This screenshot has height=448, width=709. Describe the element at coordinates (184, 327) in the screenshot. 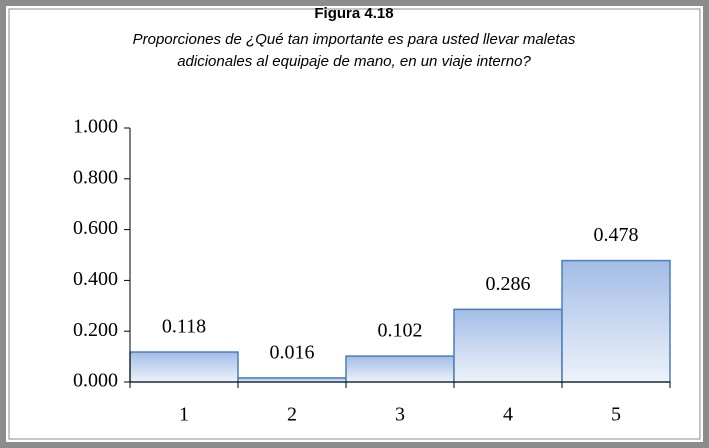

I see `data-label: 0.118` at that location.